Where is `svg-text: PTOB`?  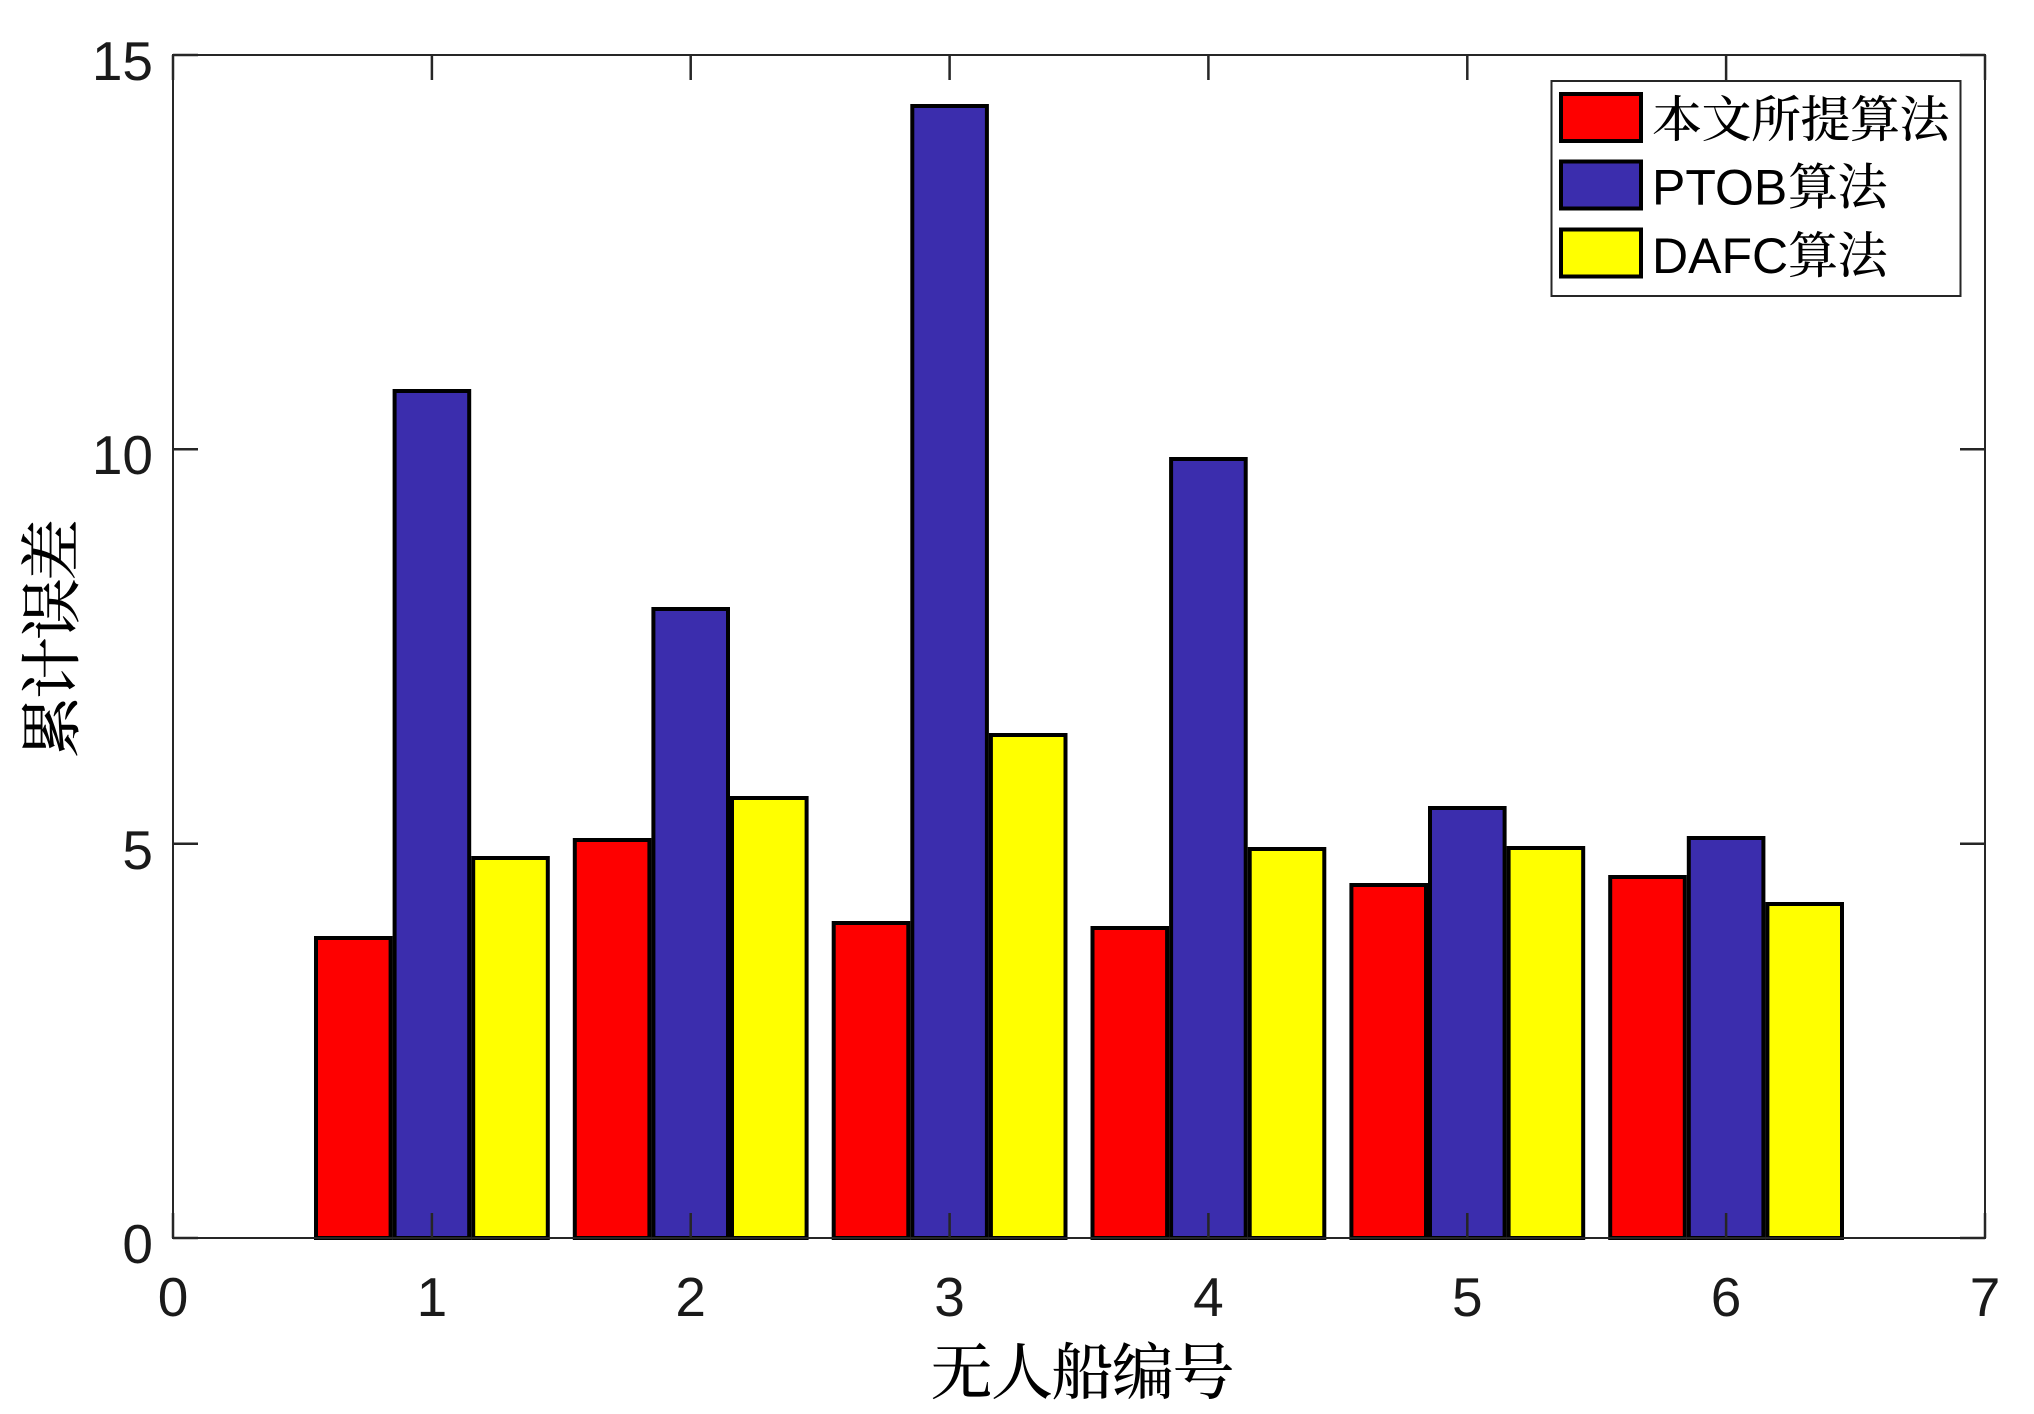 svg-text: PTOB is located at coordinates (1719, 188).